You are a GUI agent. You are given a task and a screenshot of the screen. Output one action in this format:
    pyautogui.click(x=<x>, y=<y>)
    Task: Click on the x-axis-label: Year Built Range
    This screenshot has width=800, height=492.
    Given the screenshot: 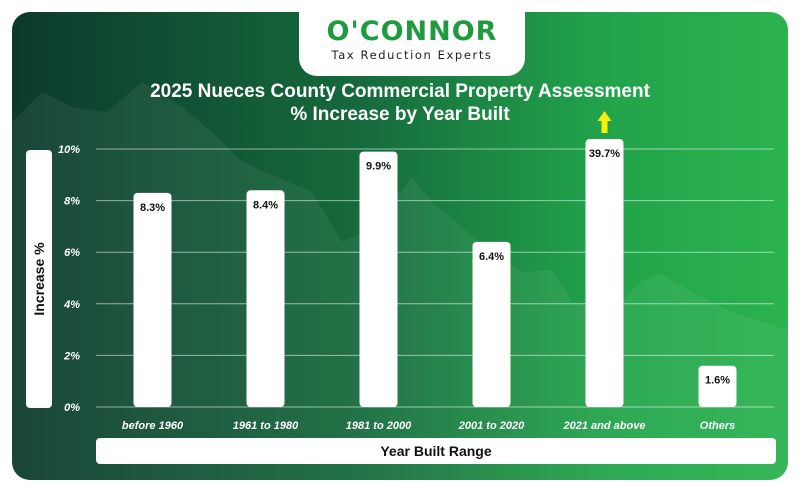 What is the action you would take?
    pyautogui.click(x=436, y=451)
    